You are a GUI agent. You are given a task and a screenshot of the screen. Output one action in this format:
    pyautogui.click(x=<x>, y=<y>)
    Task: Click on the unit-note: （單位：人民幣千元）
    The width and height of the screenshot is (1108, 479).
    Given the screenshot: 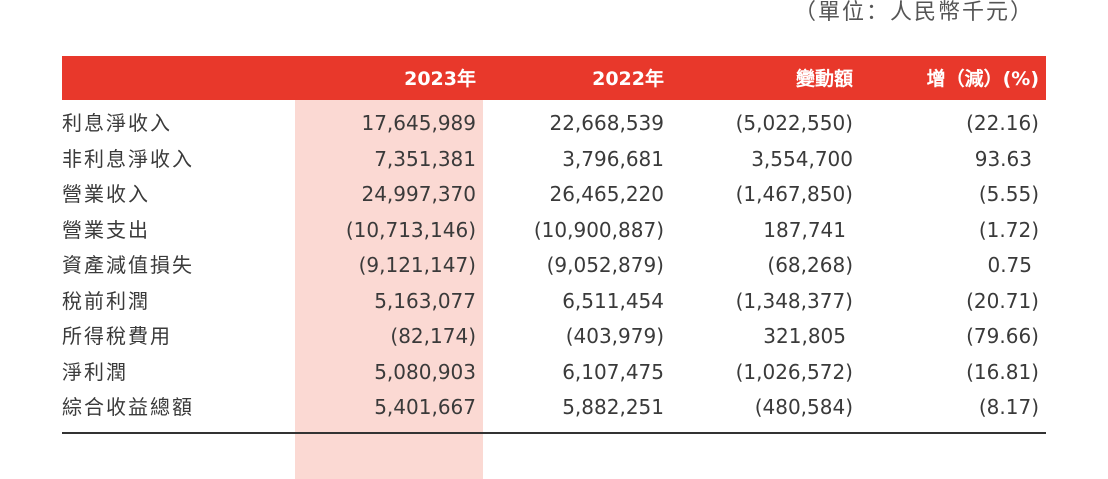 What is the action you would take?
    pyautogui.click(x=913, y=12)
    